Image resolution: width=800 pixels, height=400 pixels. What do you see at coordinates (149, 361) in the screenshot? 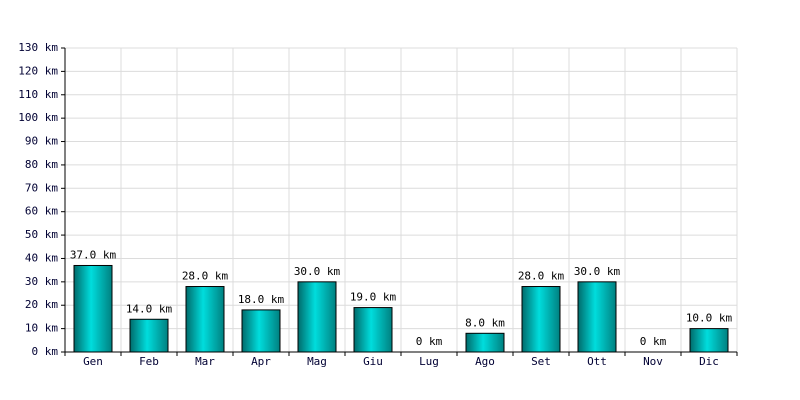
I see `x-tick-label: Feb` at bounding box center [149, 361].